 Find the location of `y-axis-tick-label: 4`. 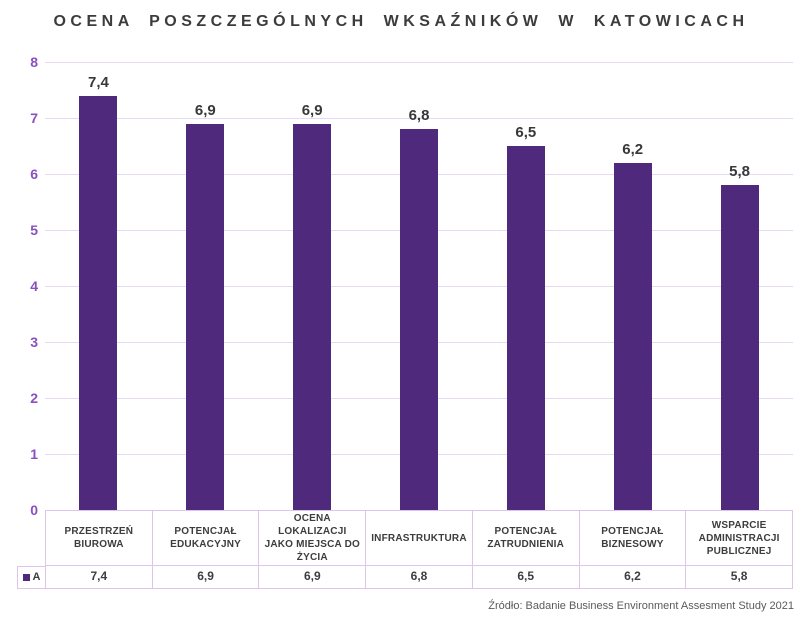

y-axis-tick-label: 4 is located at coordinates (34, 286).